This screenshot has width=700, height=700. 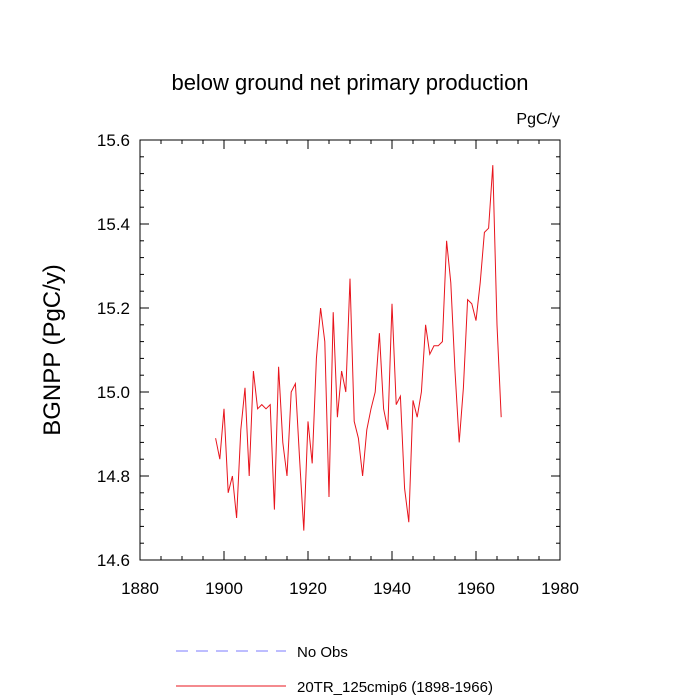 I want to click on y-tick-label: 15.4, so click(x=113, y=224).